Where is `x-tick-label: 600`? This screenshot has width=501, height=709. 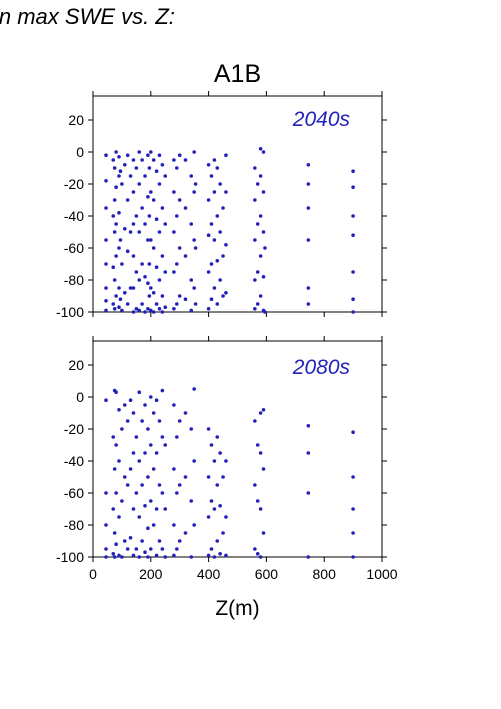
x-tick-label: 600 is located at coordinates (267, 574).